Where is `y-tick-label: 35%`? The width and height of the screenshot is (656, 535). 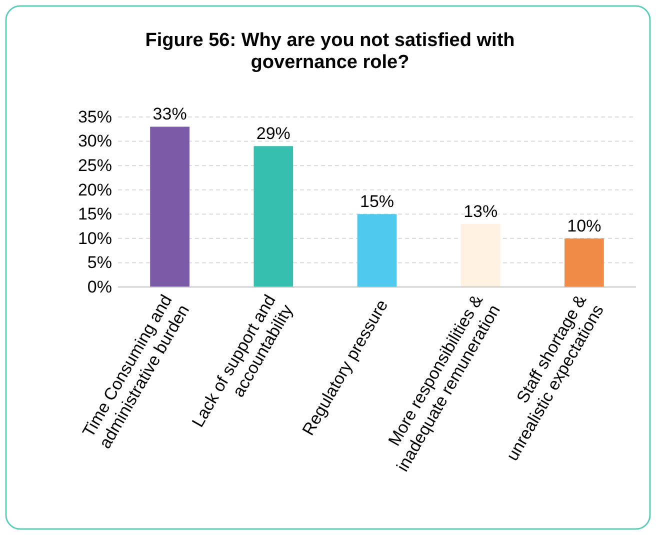
y-tick-label: 35% is located at coordinates (95, 116).